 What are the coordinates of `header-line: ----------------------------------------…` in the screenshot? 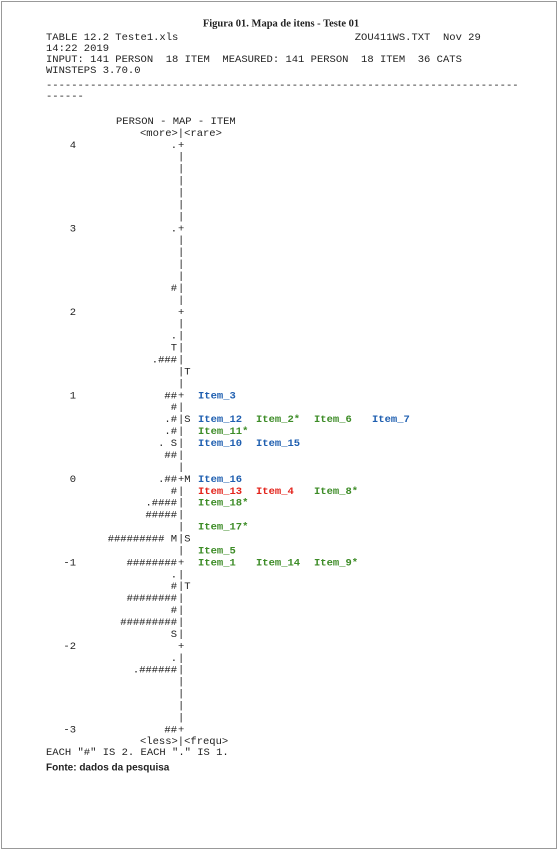 It's located at (282, 86).